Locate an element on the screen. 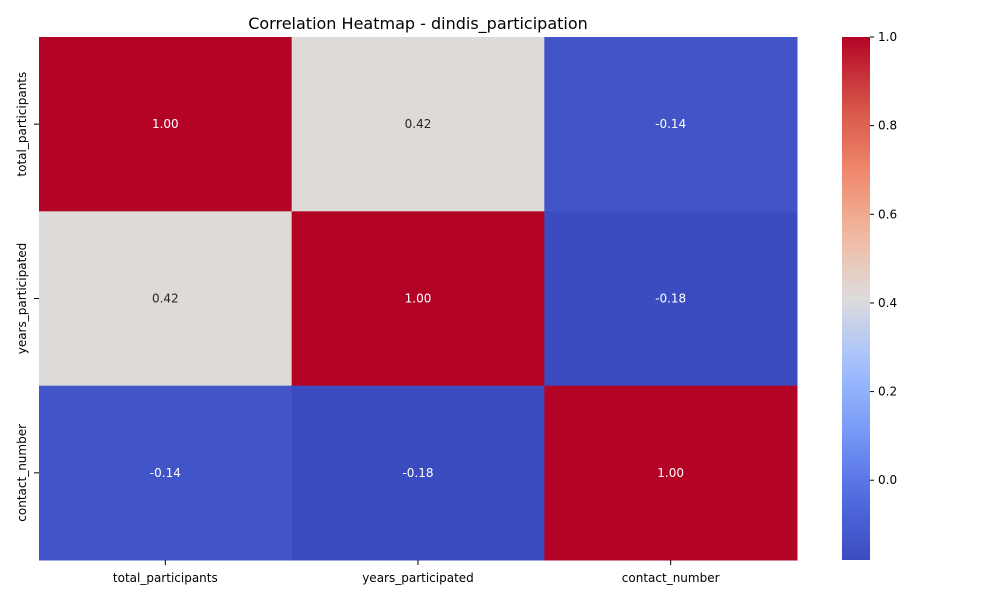 This screenshot has height=600, width=1000. colorbar-tick-label: 1.0 is located at coordinates (887, 37).